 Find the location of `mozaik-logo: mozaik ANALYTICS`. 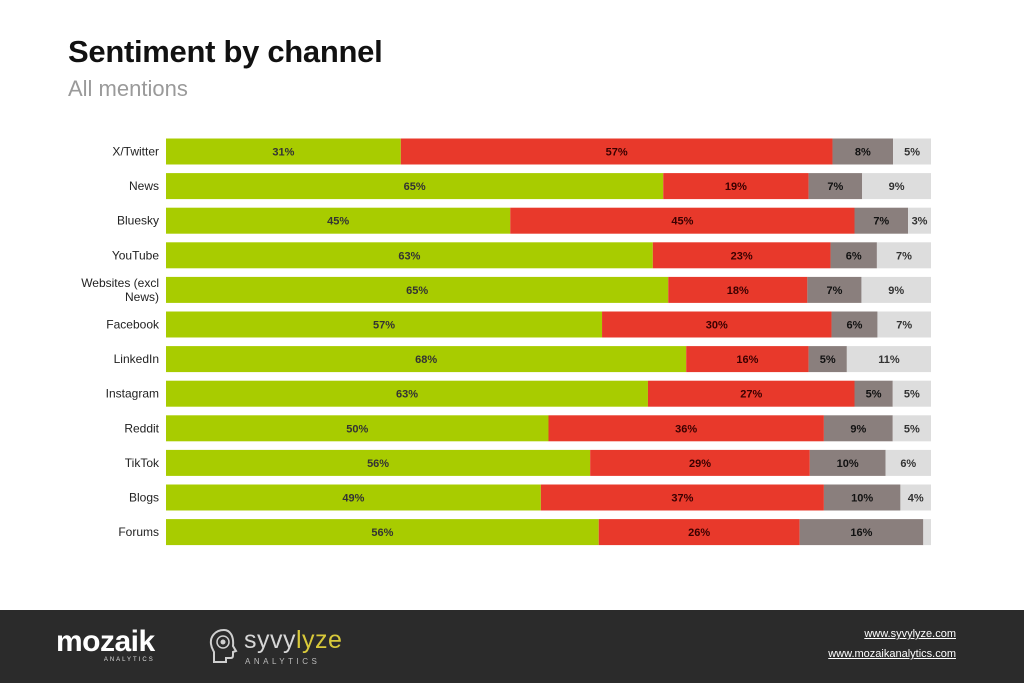

mozaik-logo: mozaik ANALYTICS is located at coordinates (105, 645).